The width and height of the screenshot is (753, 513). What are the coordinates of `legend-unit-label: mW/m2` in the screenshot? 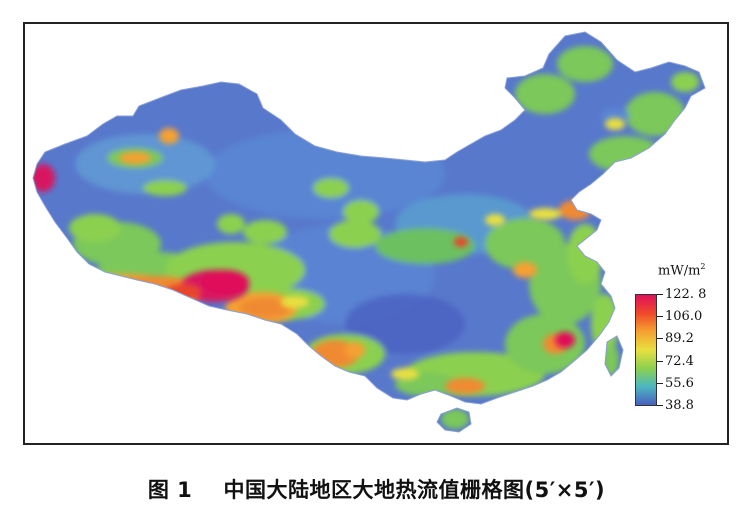 It's located at (682, 270).